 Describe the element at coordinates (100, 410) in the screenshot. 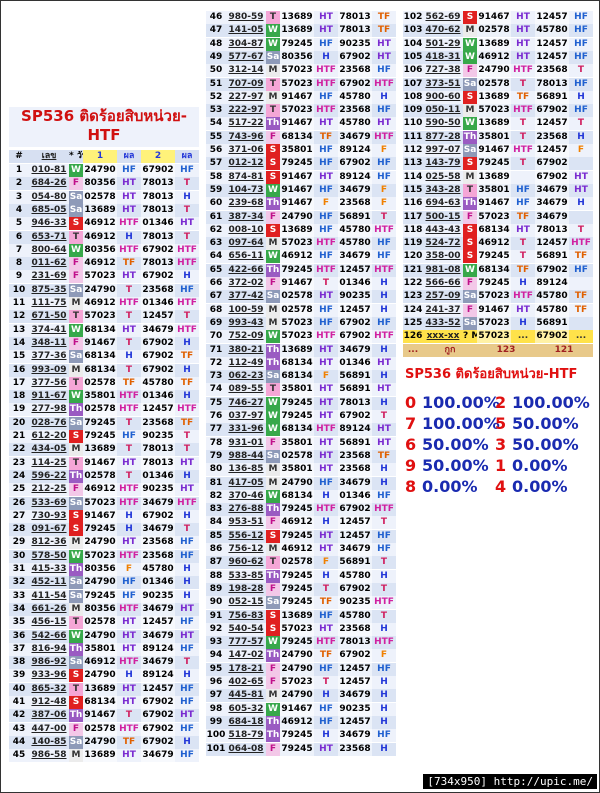

I see `number-1: 02578` at that location.